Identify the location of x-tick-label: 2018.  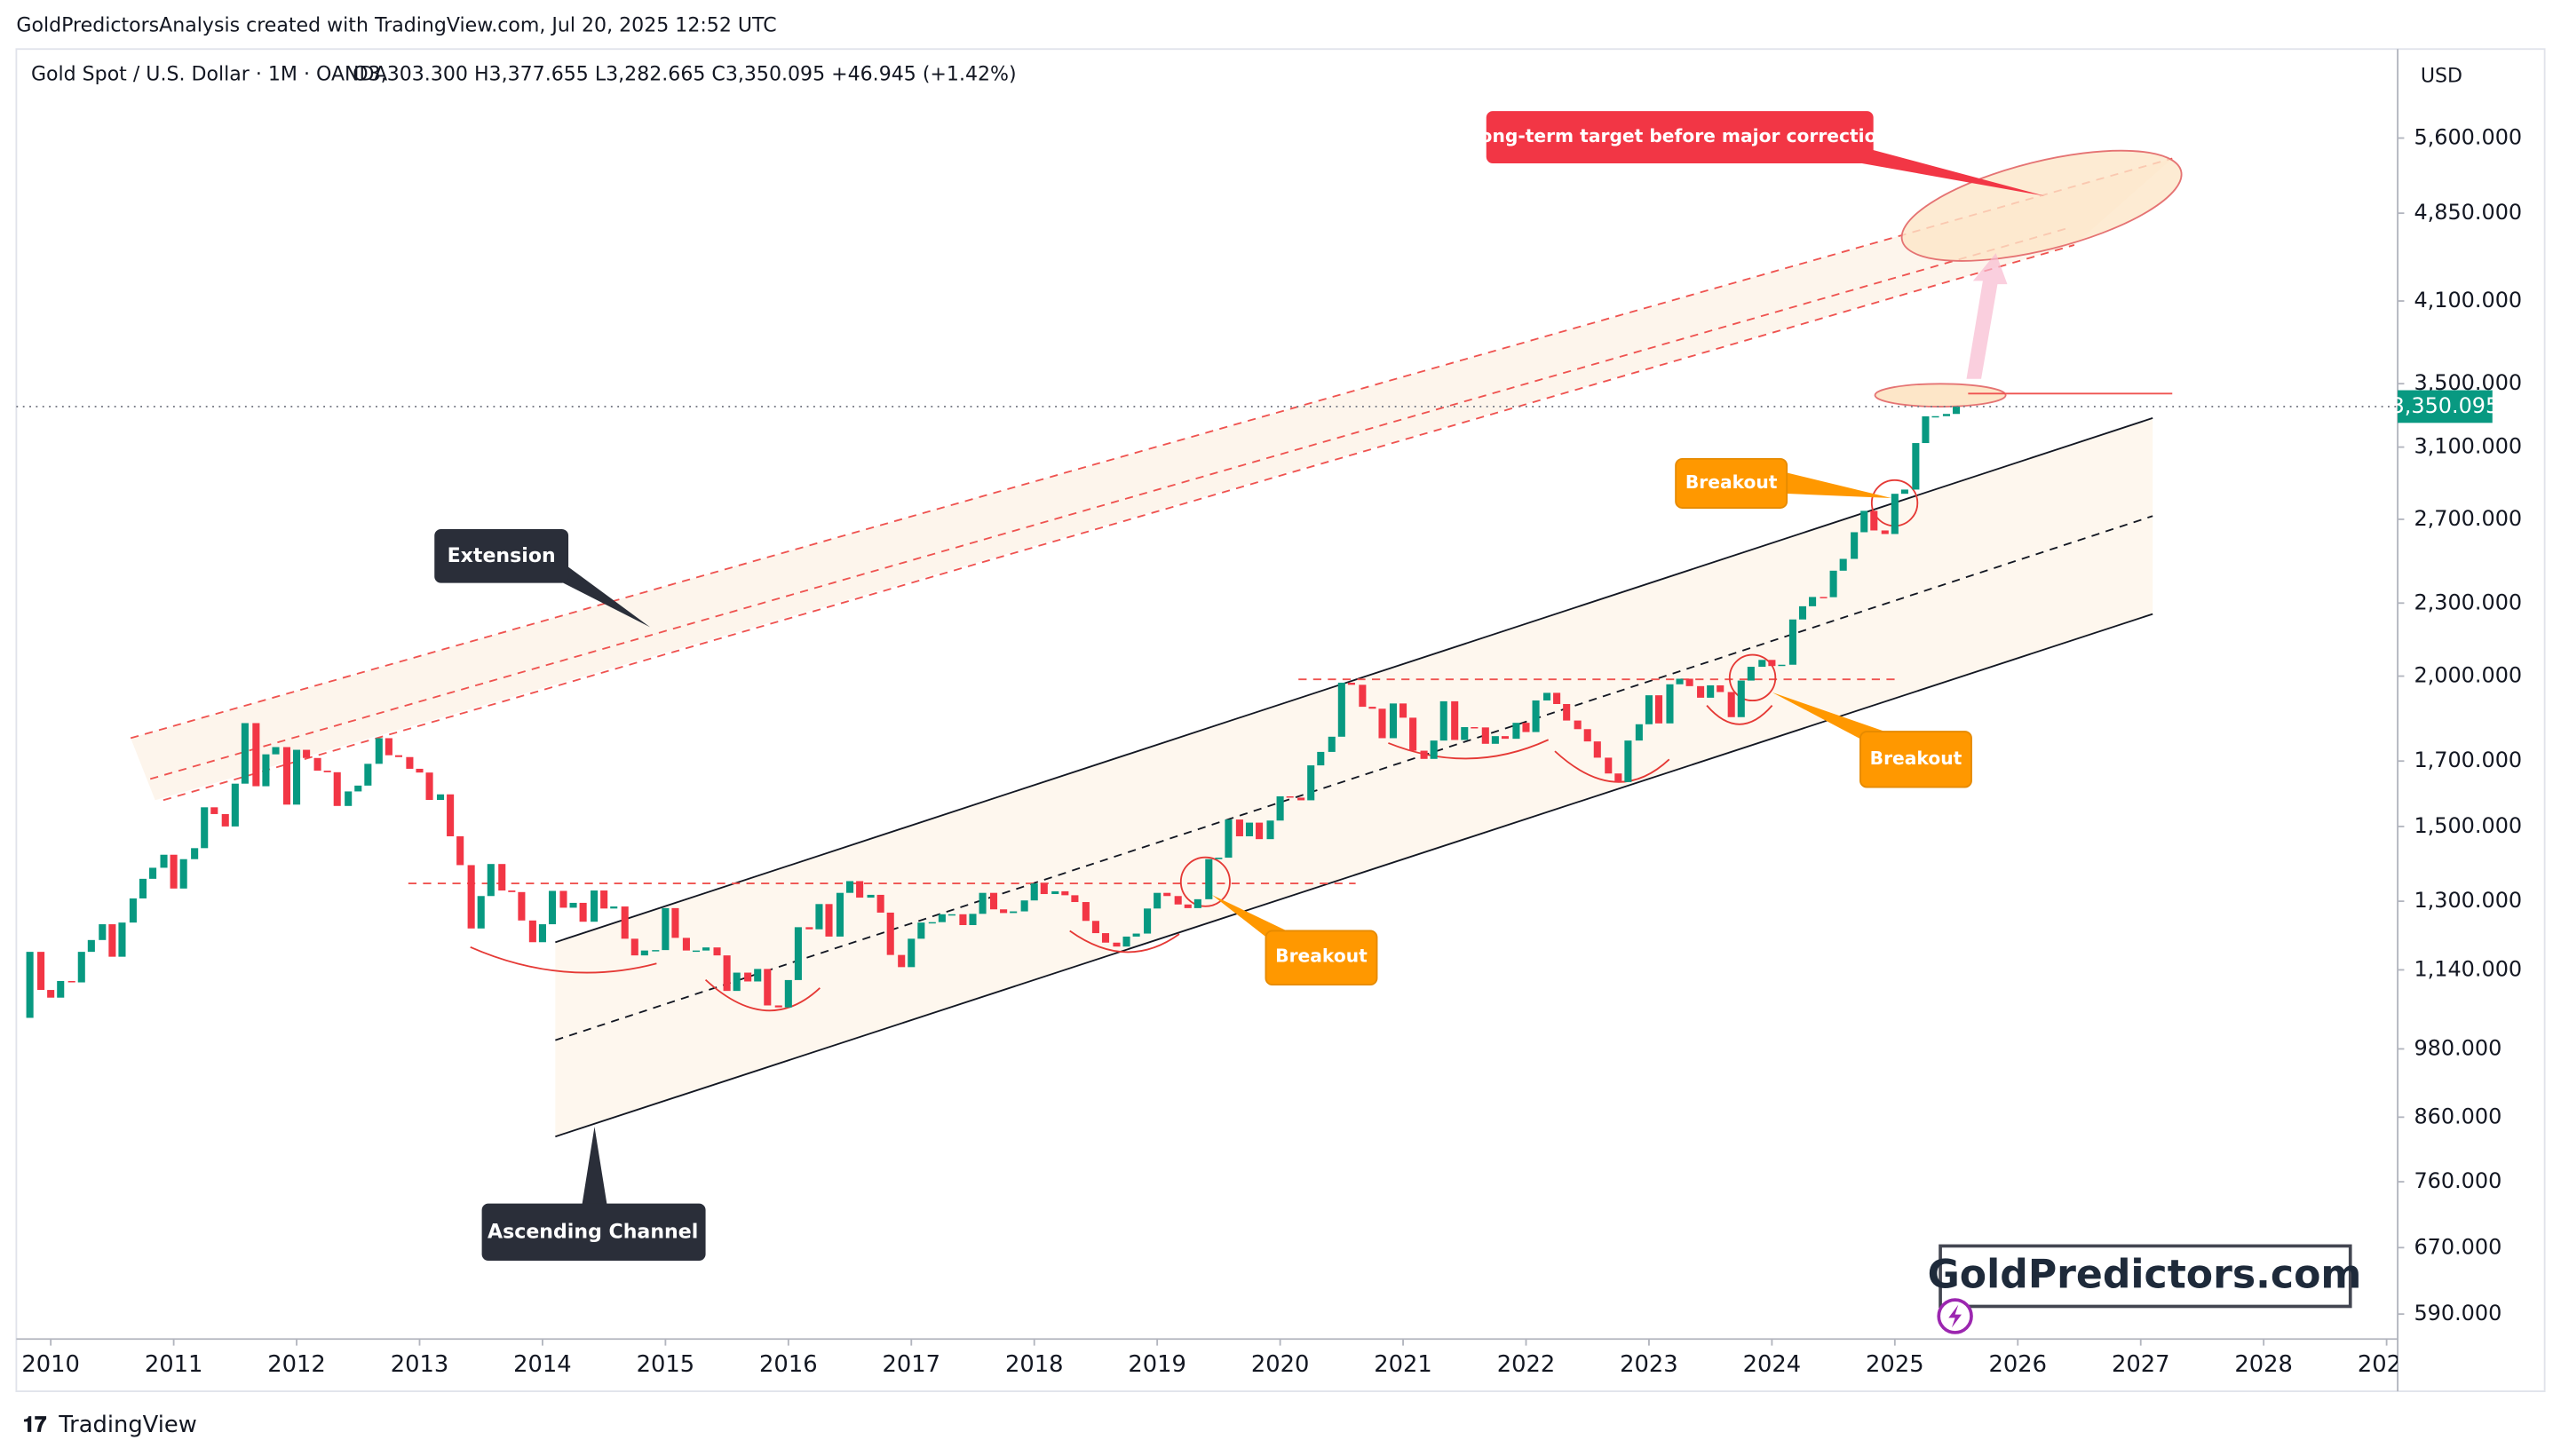
(1034, 1364).